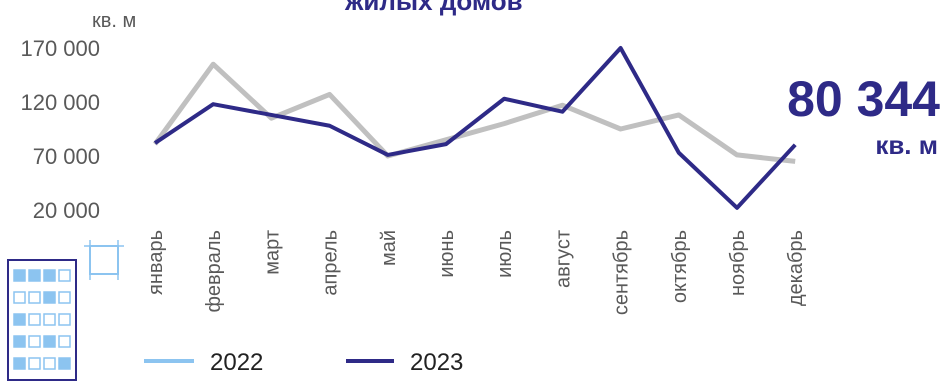 Image resolution: width=942 pixels, height=383 pixels. What do you see at coordinates (214, 271) in the screenshot?
I see `x-tick-label: февраль` at bounding box center [214, 271].